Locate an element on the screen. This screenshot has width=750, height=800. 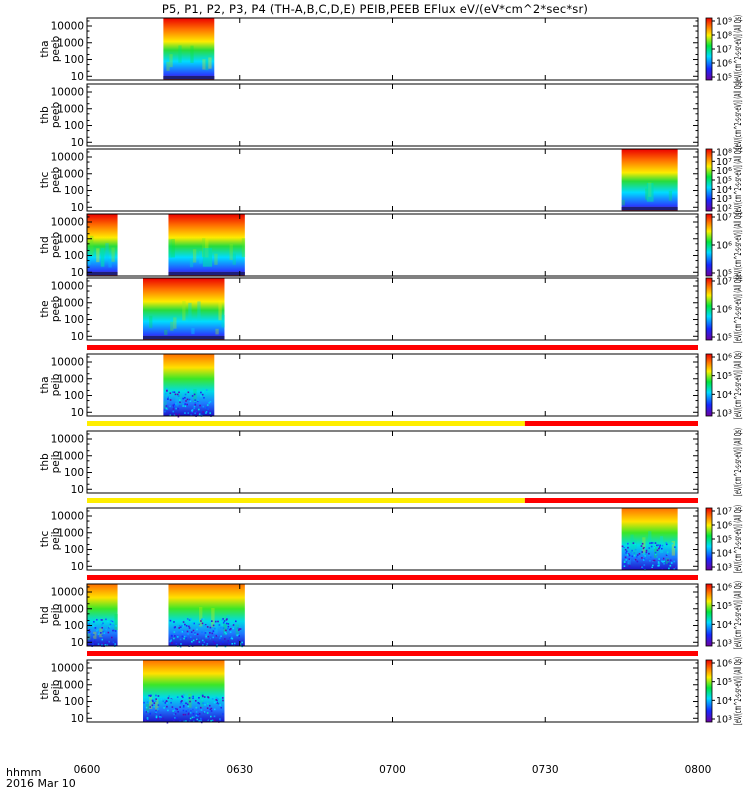
y-tick-label: 1000 is located at coordinates (70, 609).